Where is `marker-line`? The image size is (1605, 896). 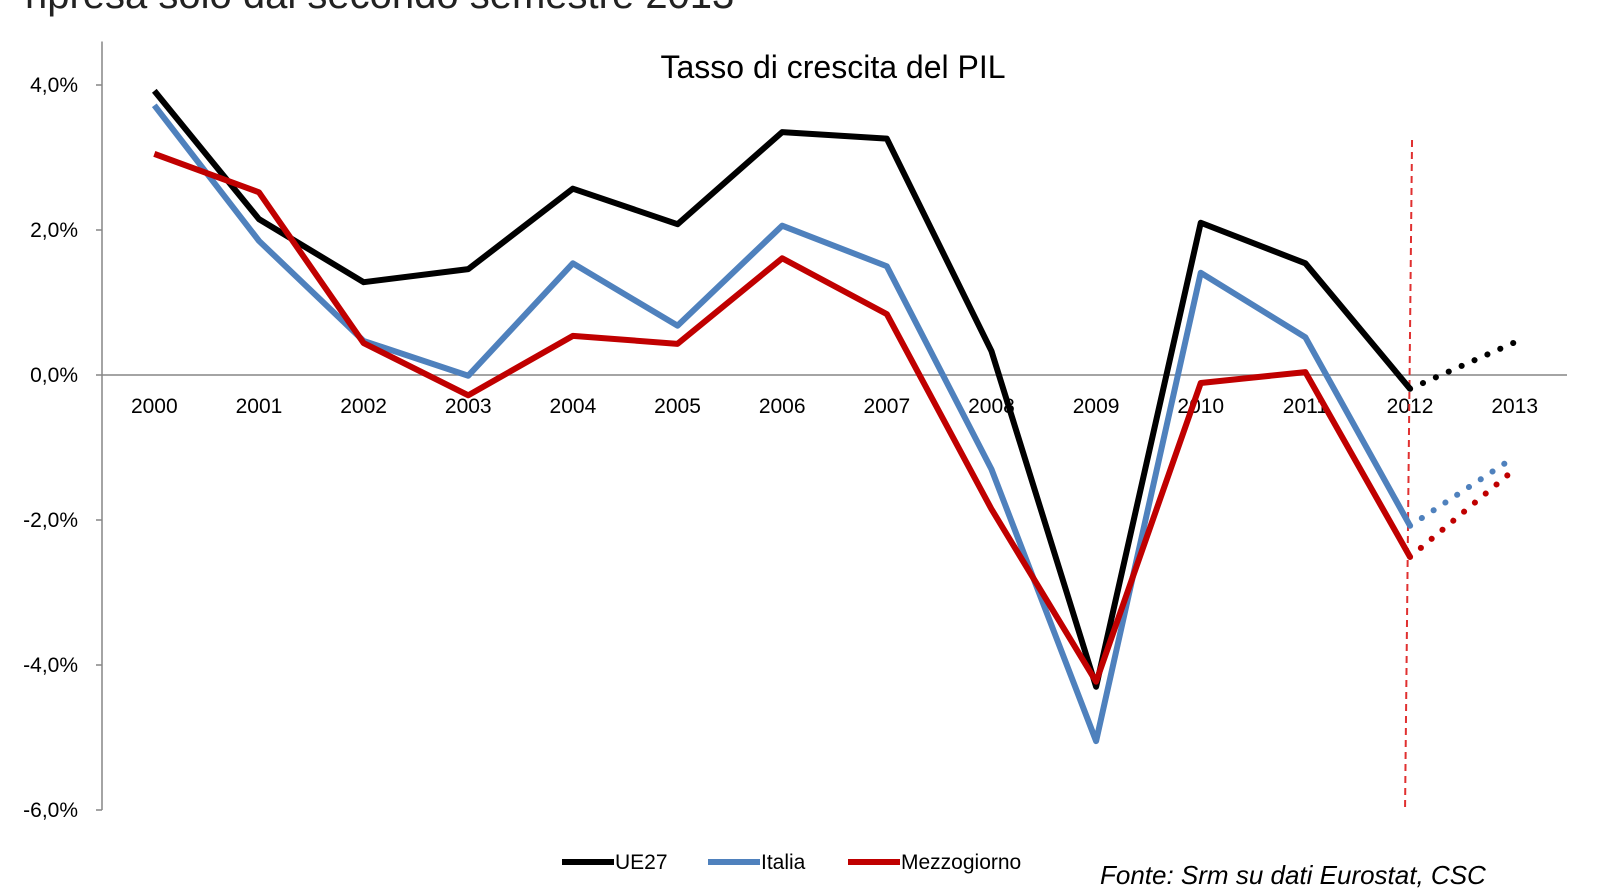 marker-line is located at coordinates (1409, 475).